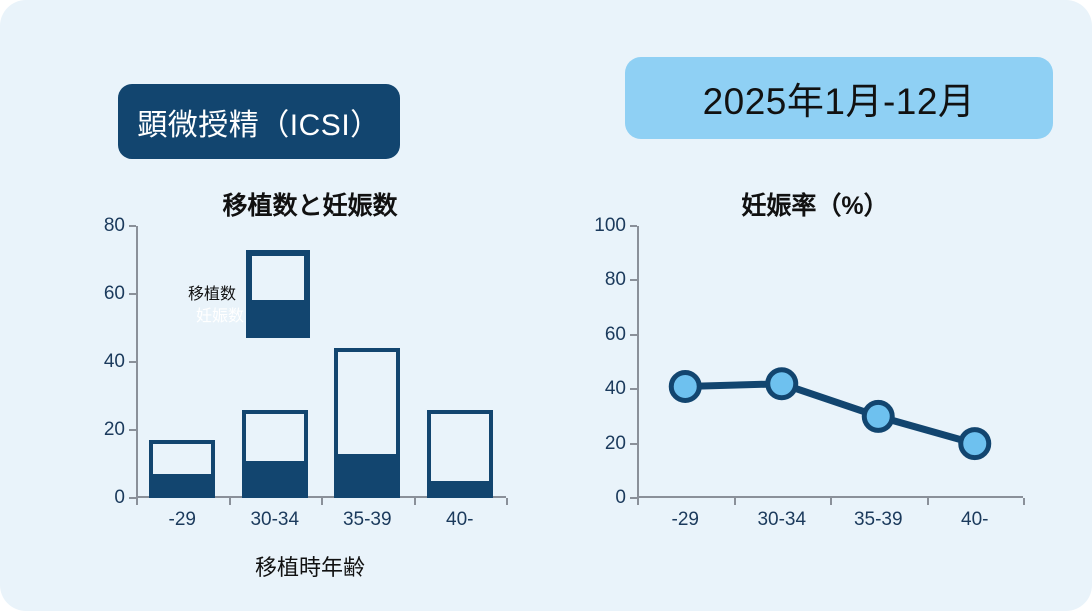  I want to click on line-y-axis, so click(638, 362).